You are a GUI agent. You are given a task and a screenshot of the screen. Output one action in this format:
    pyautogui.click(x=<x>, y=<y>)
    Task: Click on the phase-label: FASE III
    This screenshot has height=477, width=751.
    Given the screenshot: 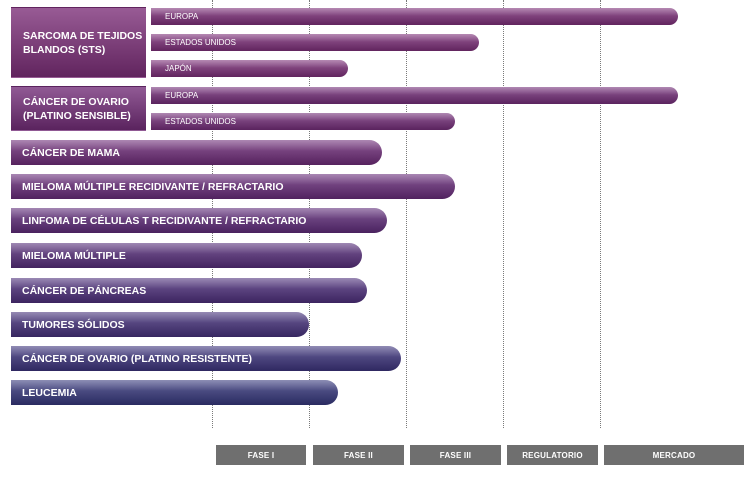 What is the action you would take?
    pyautogui.click(x=455, y=455)
    